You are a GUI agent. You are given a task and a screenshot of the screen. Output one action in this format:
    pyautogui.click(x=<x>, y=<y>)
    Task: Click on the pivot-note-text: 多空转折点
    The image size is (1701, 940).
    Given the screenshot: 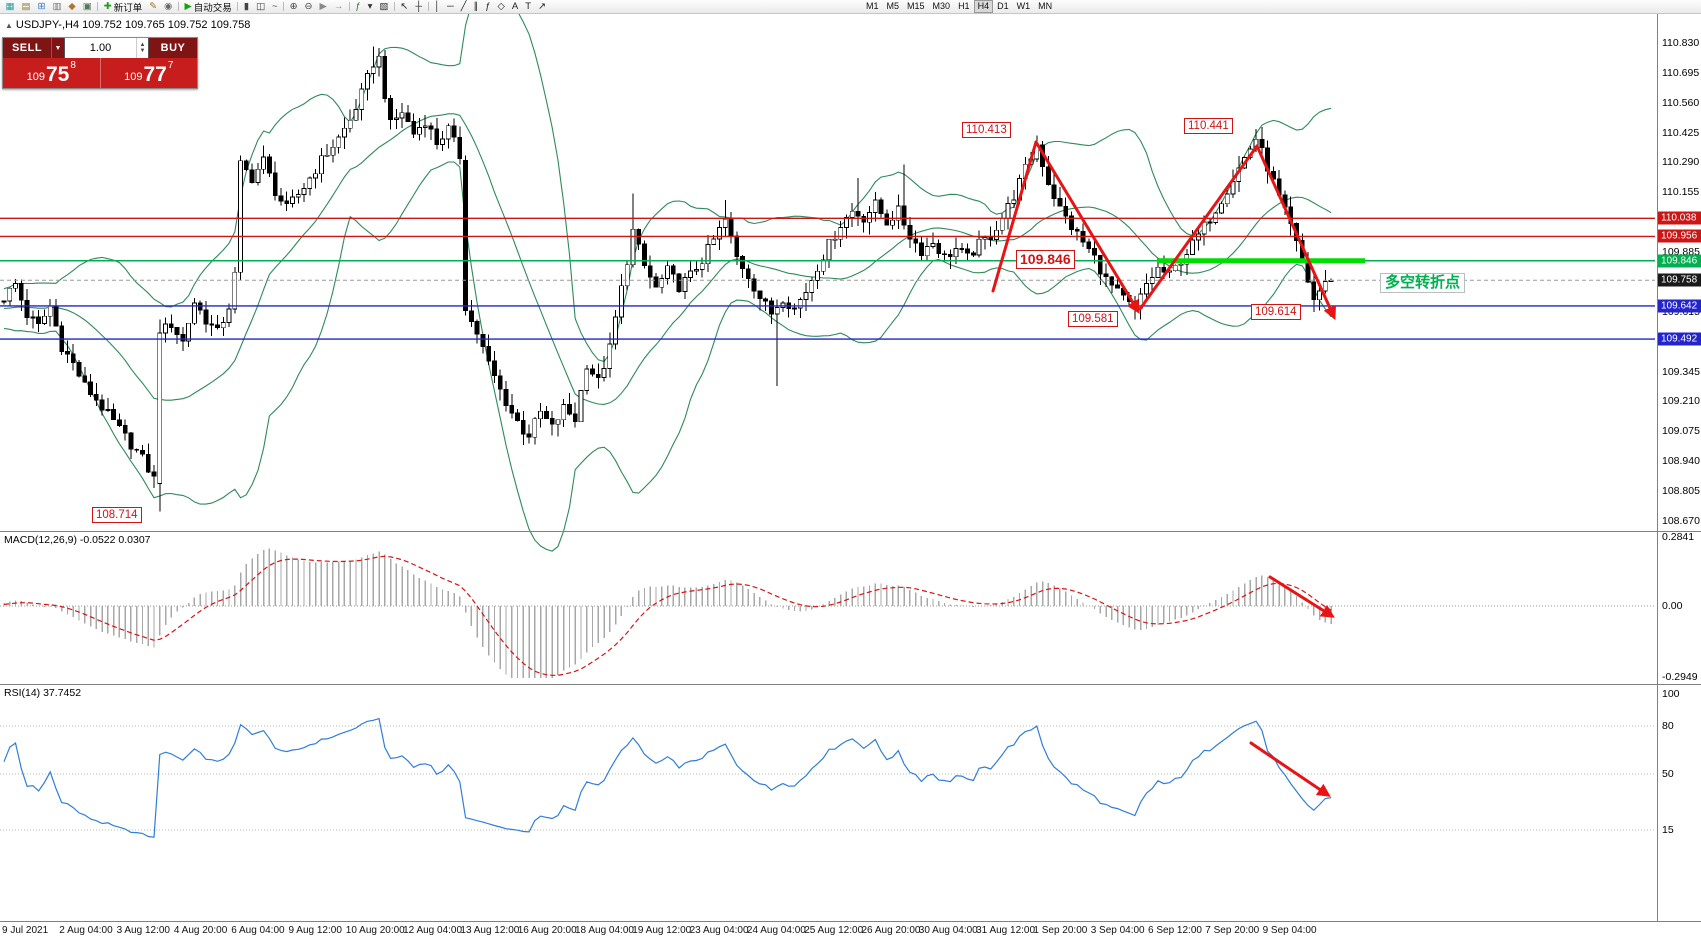 What is the action you would take?
    pyautogui.click(x=1423, y=283)
    